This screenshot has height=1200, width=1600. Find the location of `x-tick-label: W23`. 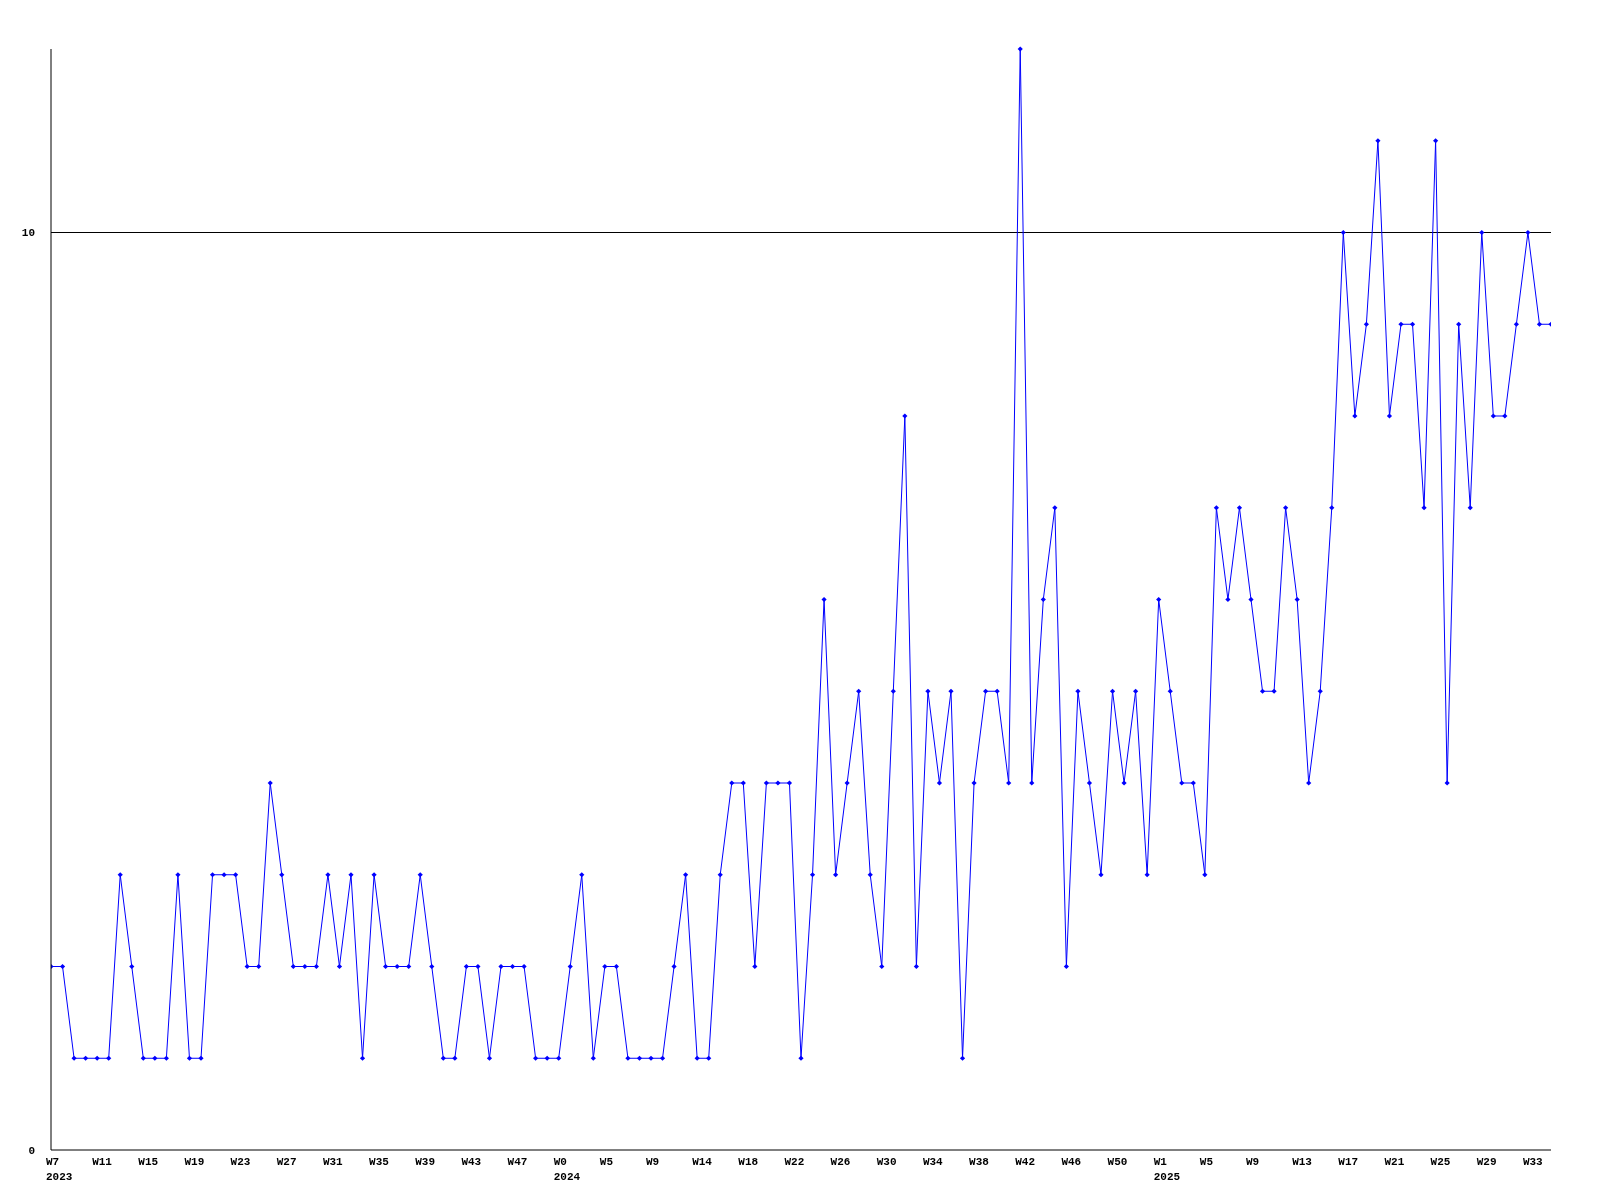

x-tick-label: W23 is located at coordinates (240, 1162).